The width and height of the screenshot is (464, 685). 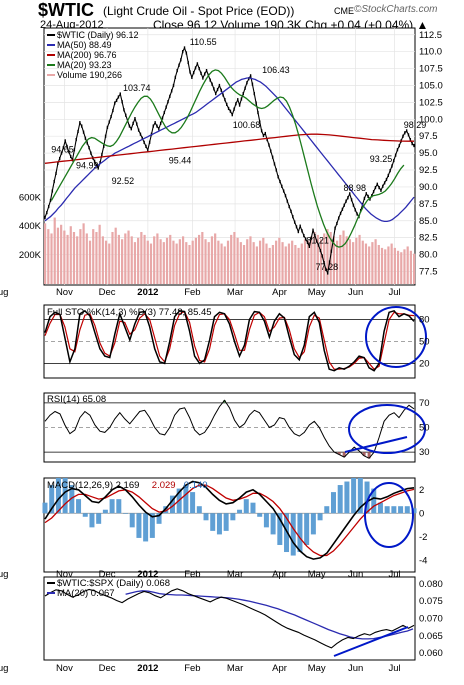 What do you see at coordinates (430, 35) in the screenshot?
I see `price-tick-label: 112.5` at bounding box center [430, 35].